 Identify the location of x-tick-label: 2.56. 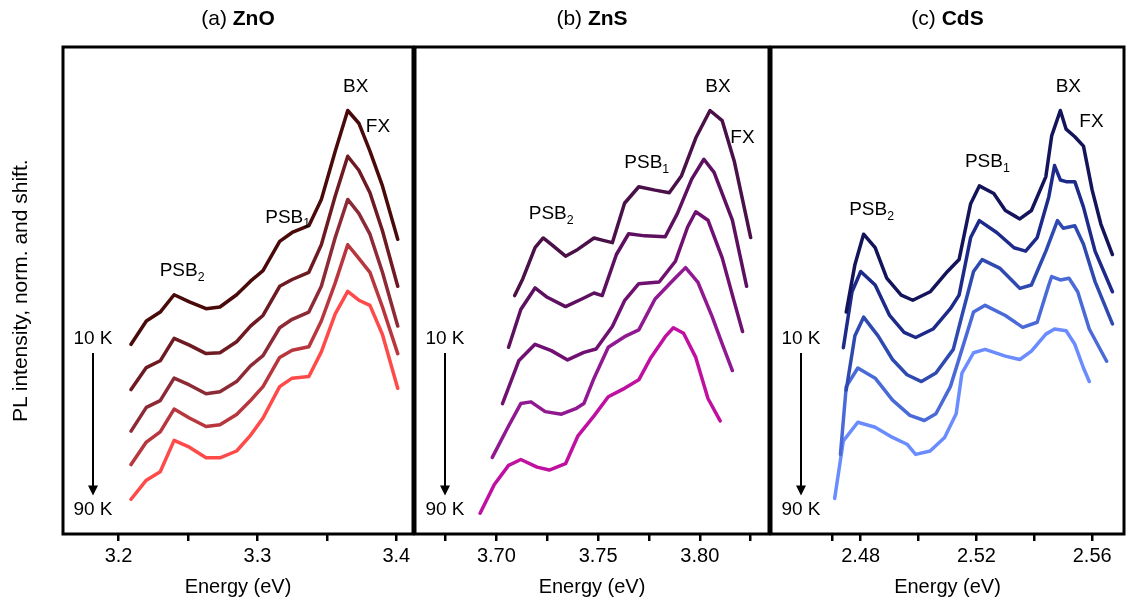
(1092, 554).